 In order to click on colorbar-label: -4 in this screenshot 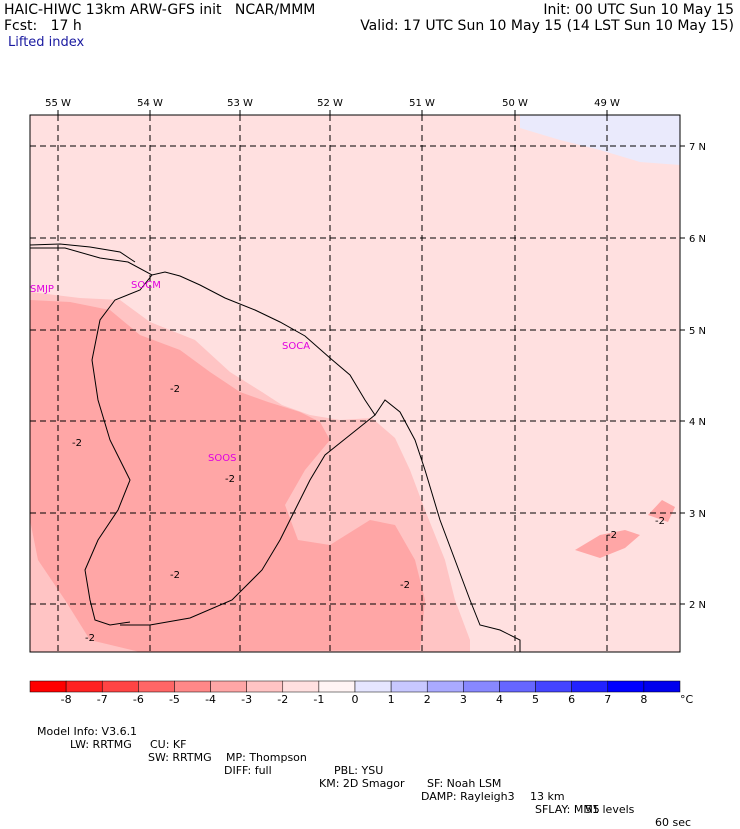, I will do `click(211, 699)`.